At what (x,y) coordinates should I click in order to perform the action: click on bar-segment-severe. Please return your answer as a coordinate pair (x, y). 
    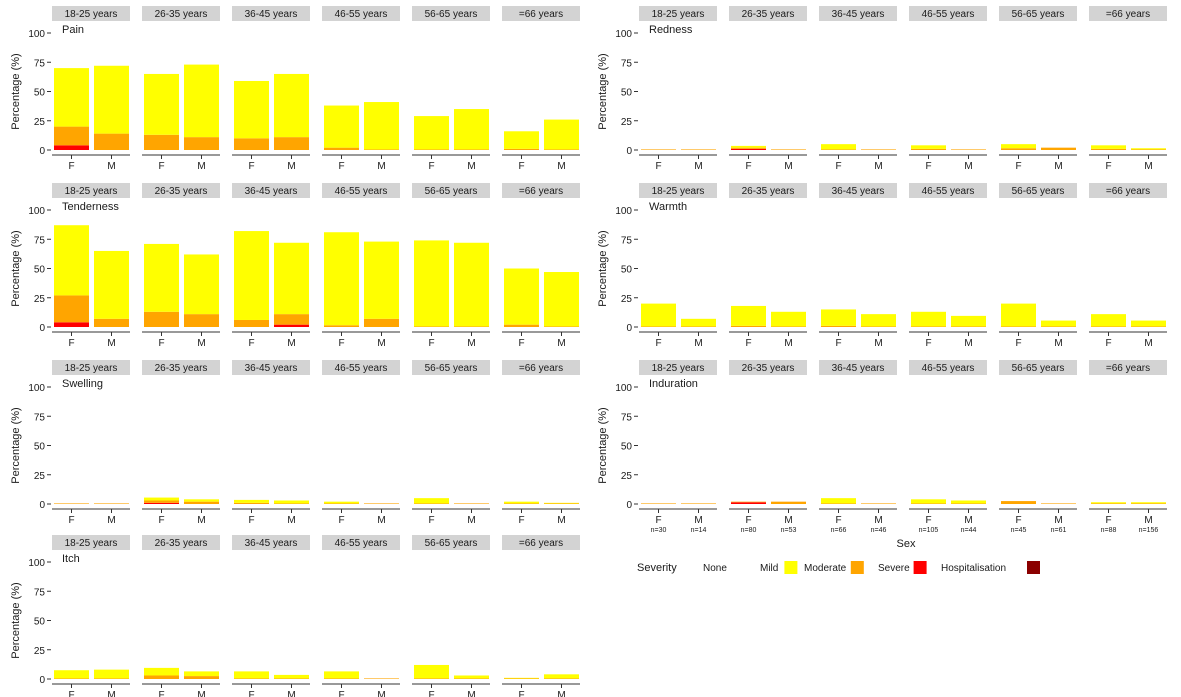
    Looking at the image, I should click on (71, 324).